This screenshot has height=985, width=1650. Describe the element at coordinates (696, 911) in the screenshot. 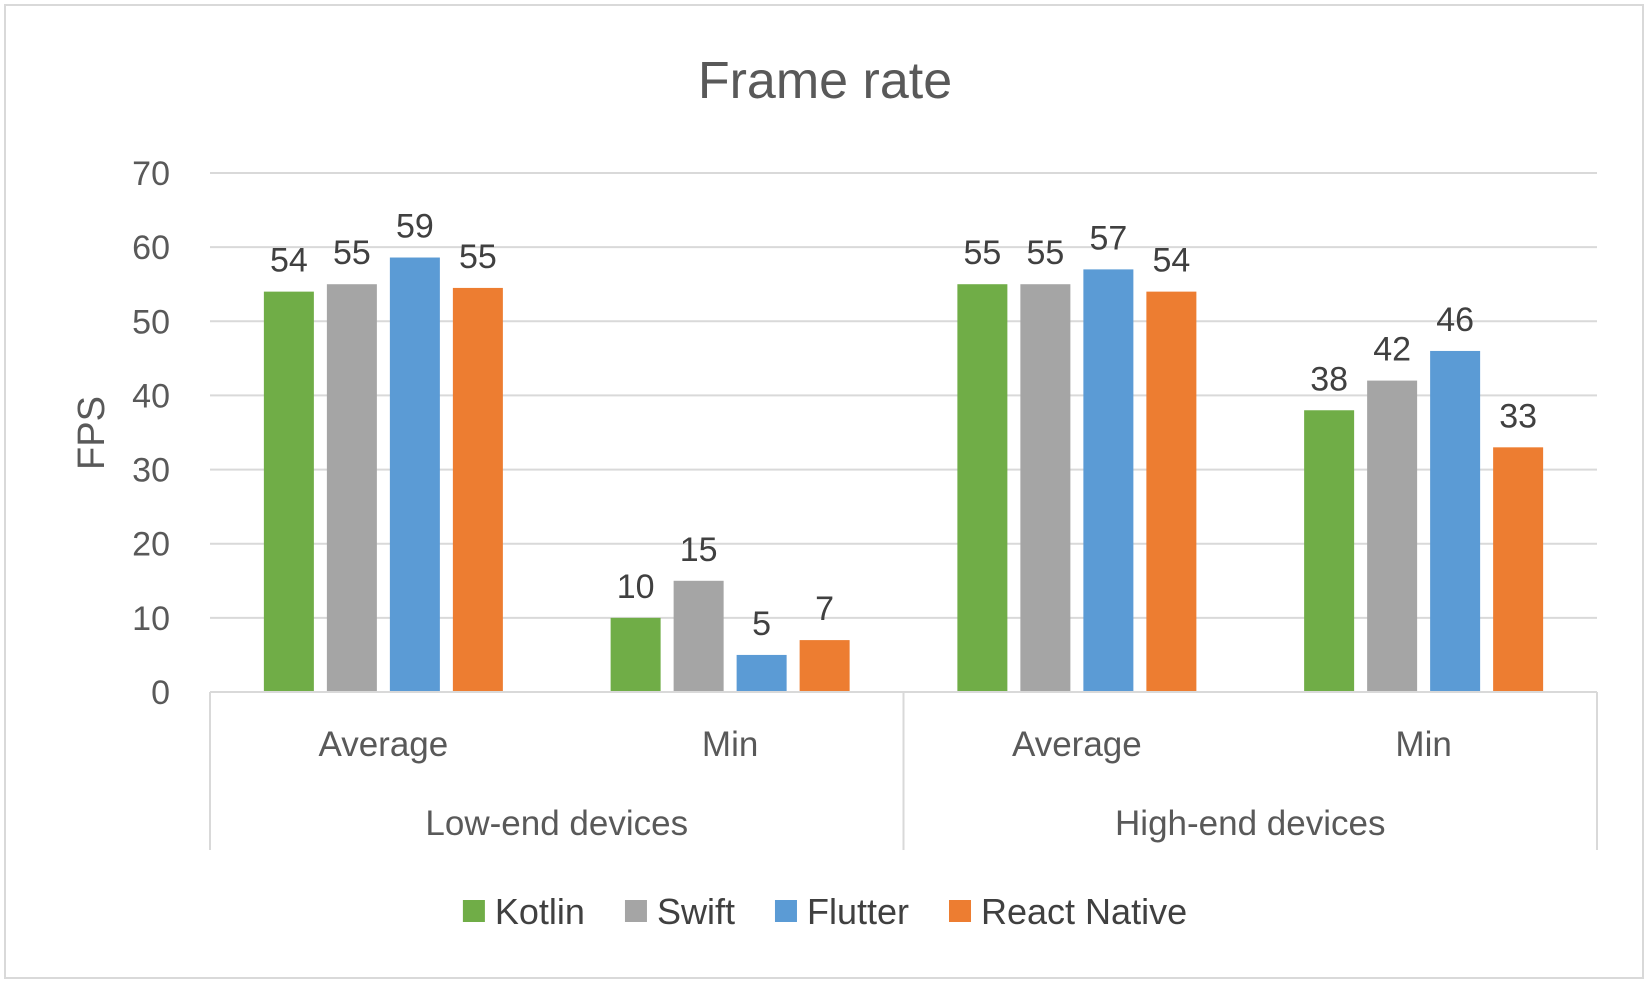

I see `legend-label: Swift` at that location.